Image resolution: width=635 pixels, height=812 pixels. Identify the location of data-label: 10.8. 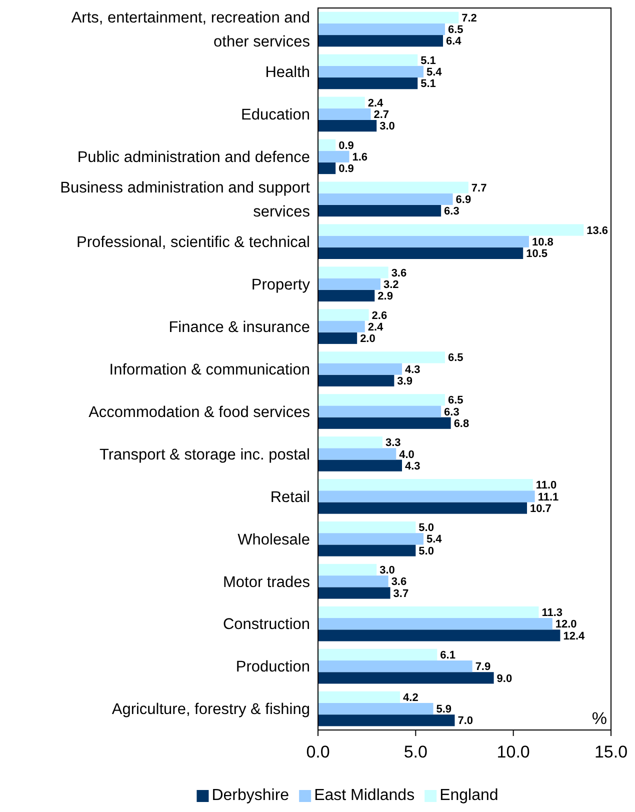
(543, 242).